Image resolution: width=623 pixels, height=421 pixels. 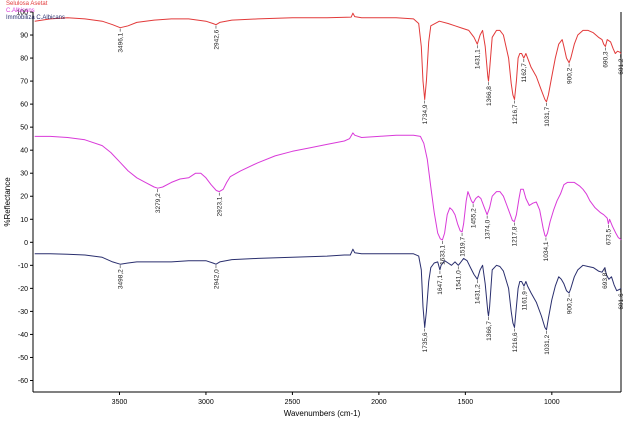 I want to click on y-tick-label: -40, so click(x=23, y=335).